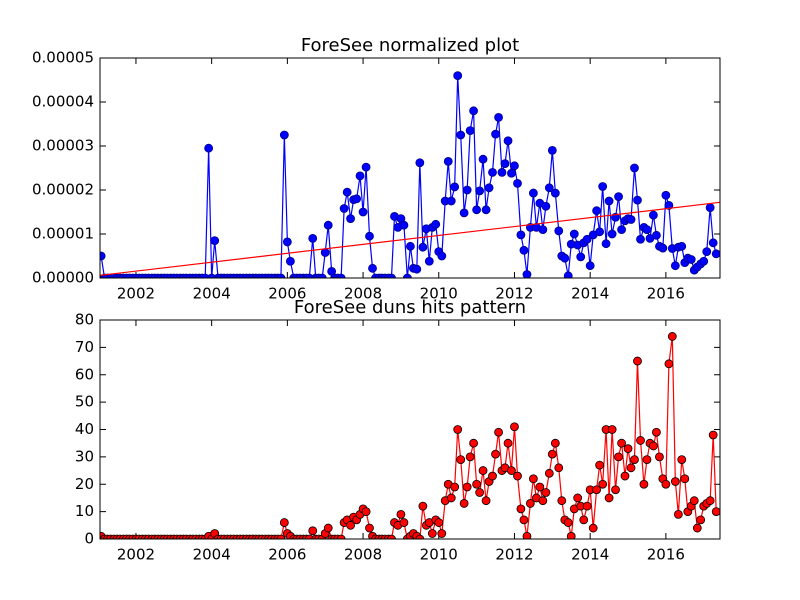  Describe the element at coordinates (84, 320) in the screenshot. I see `y-tick-label: 80` at that location.